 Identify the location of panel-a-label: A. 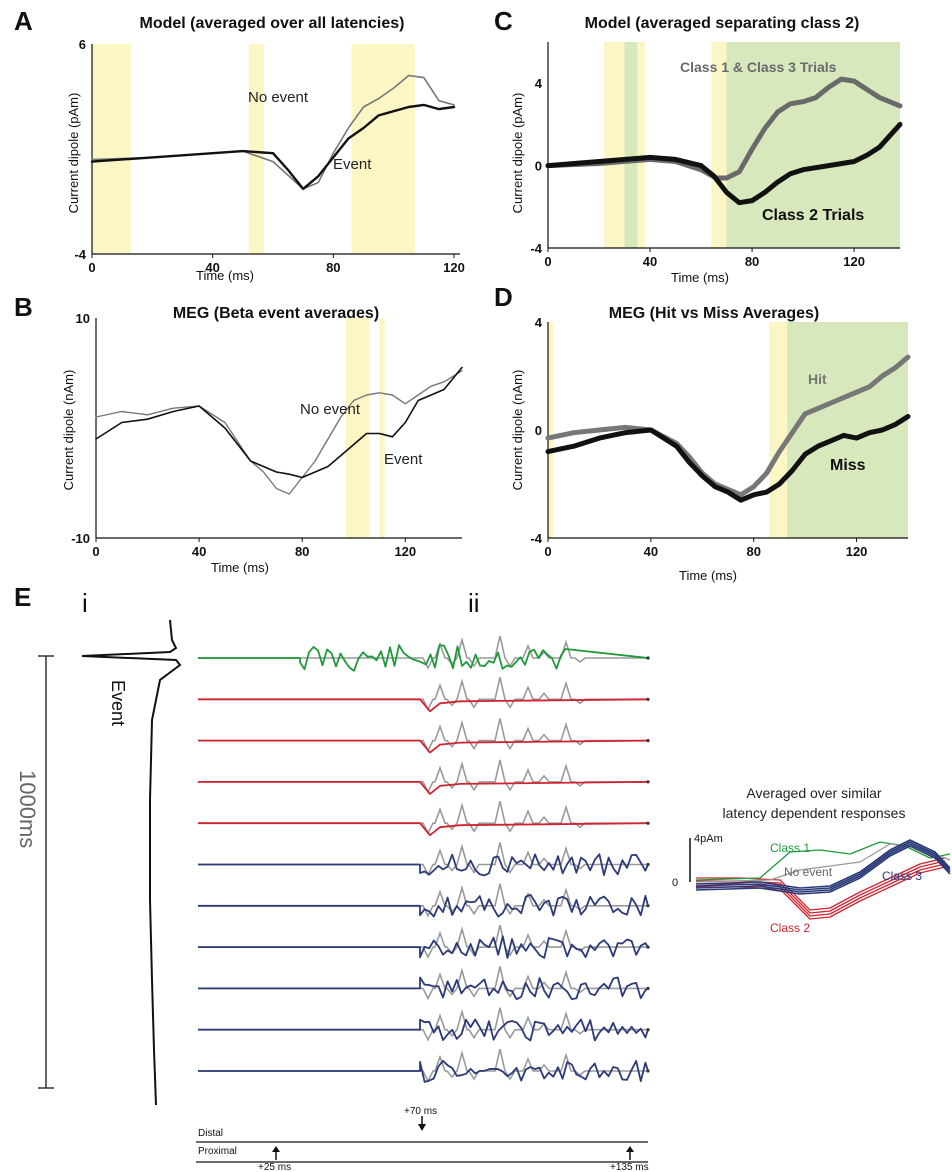
(23, 21).